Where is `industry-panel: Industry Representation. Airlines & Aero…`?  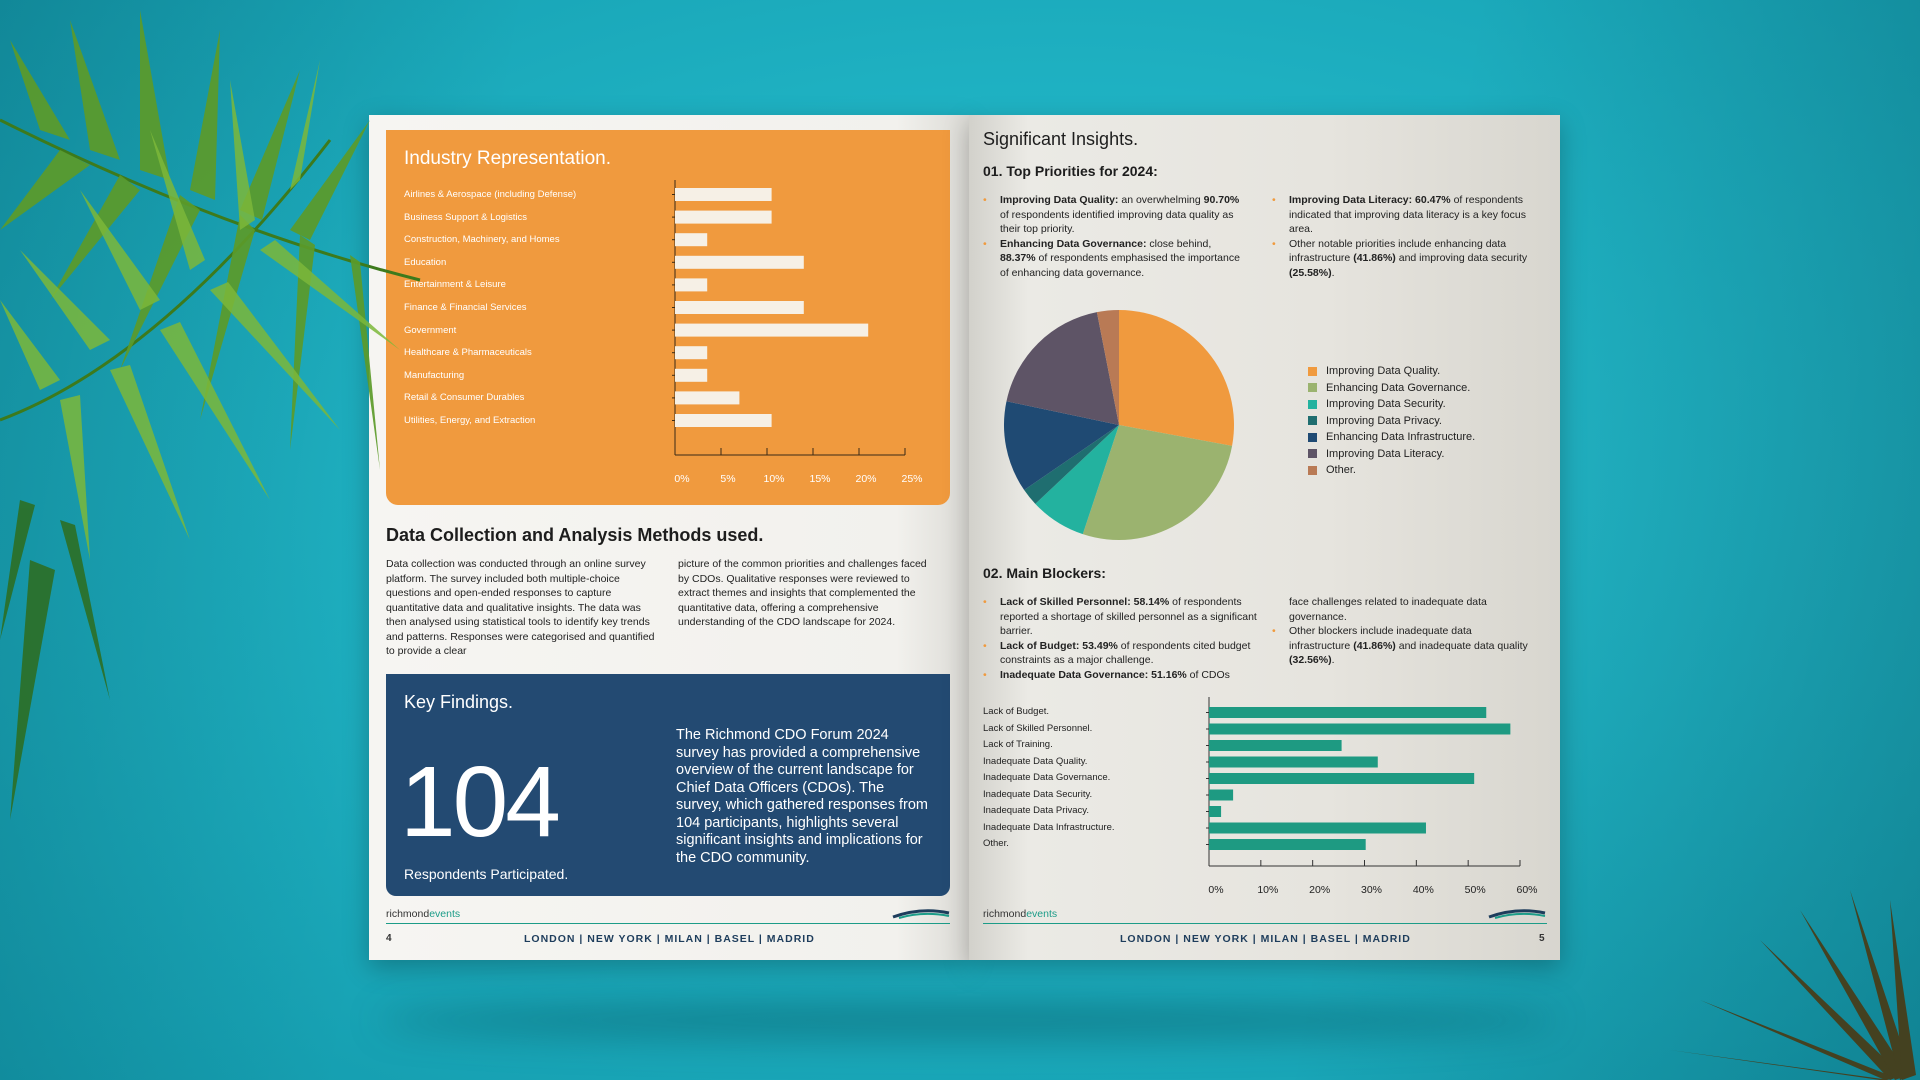
industry-panel: Industry Representation. Airlines & Aero… is located at coordinates (668, 317).